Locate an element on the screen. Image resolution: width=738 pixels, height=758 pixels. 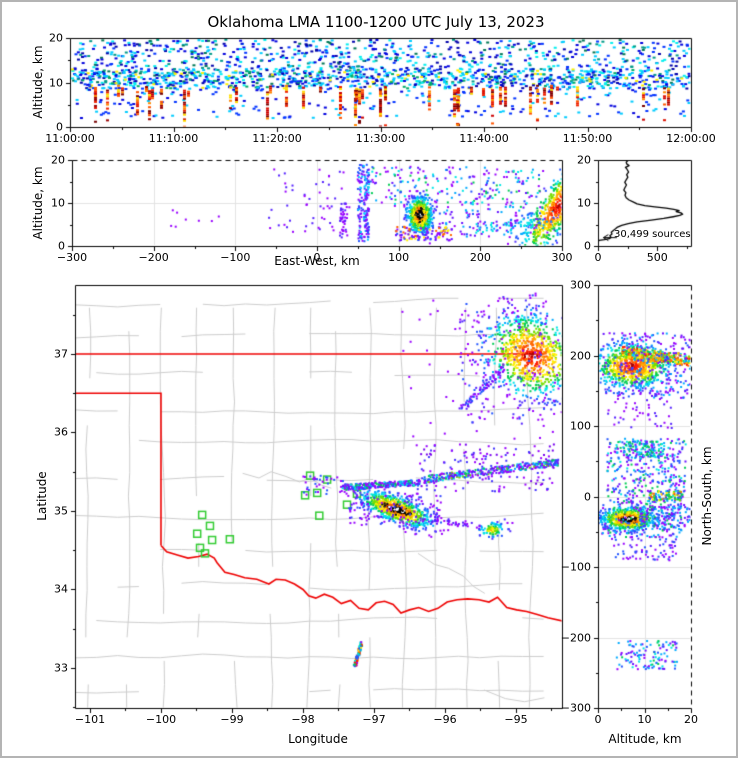
tick-label: 33 is located at coordinates (61, 668).